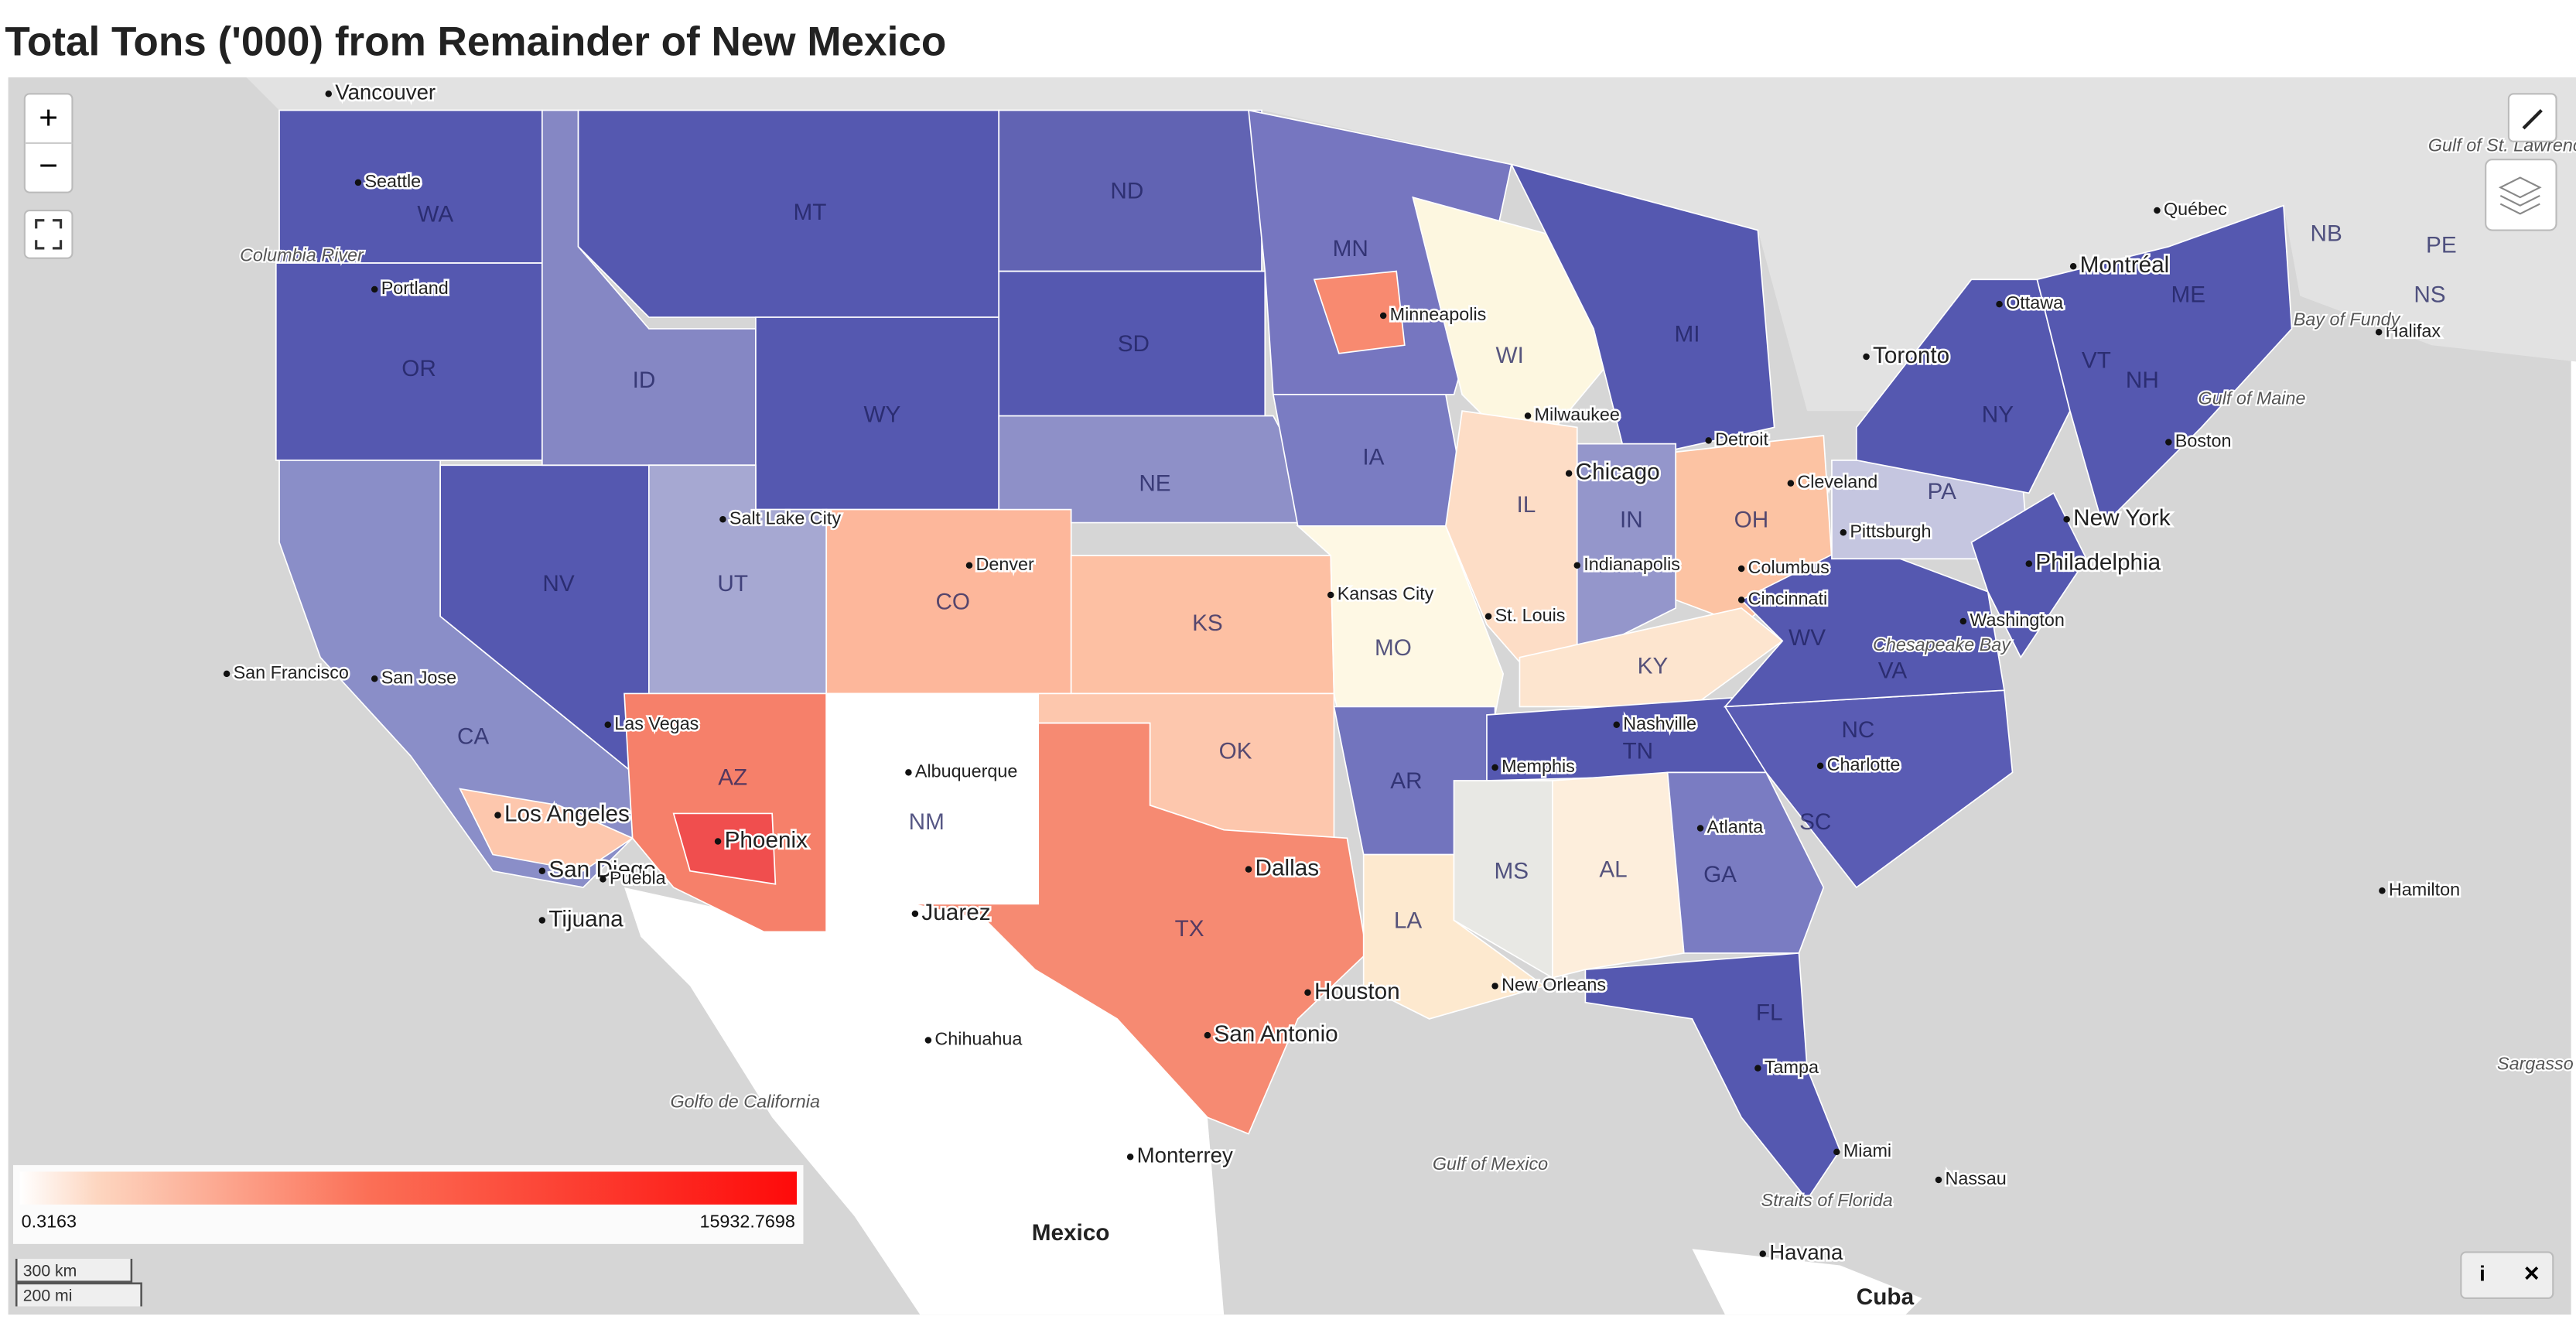  I want to click on state-label: IA, so click(1373, 457).